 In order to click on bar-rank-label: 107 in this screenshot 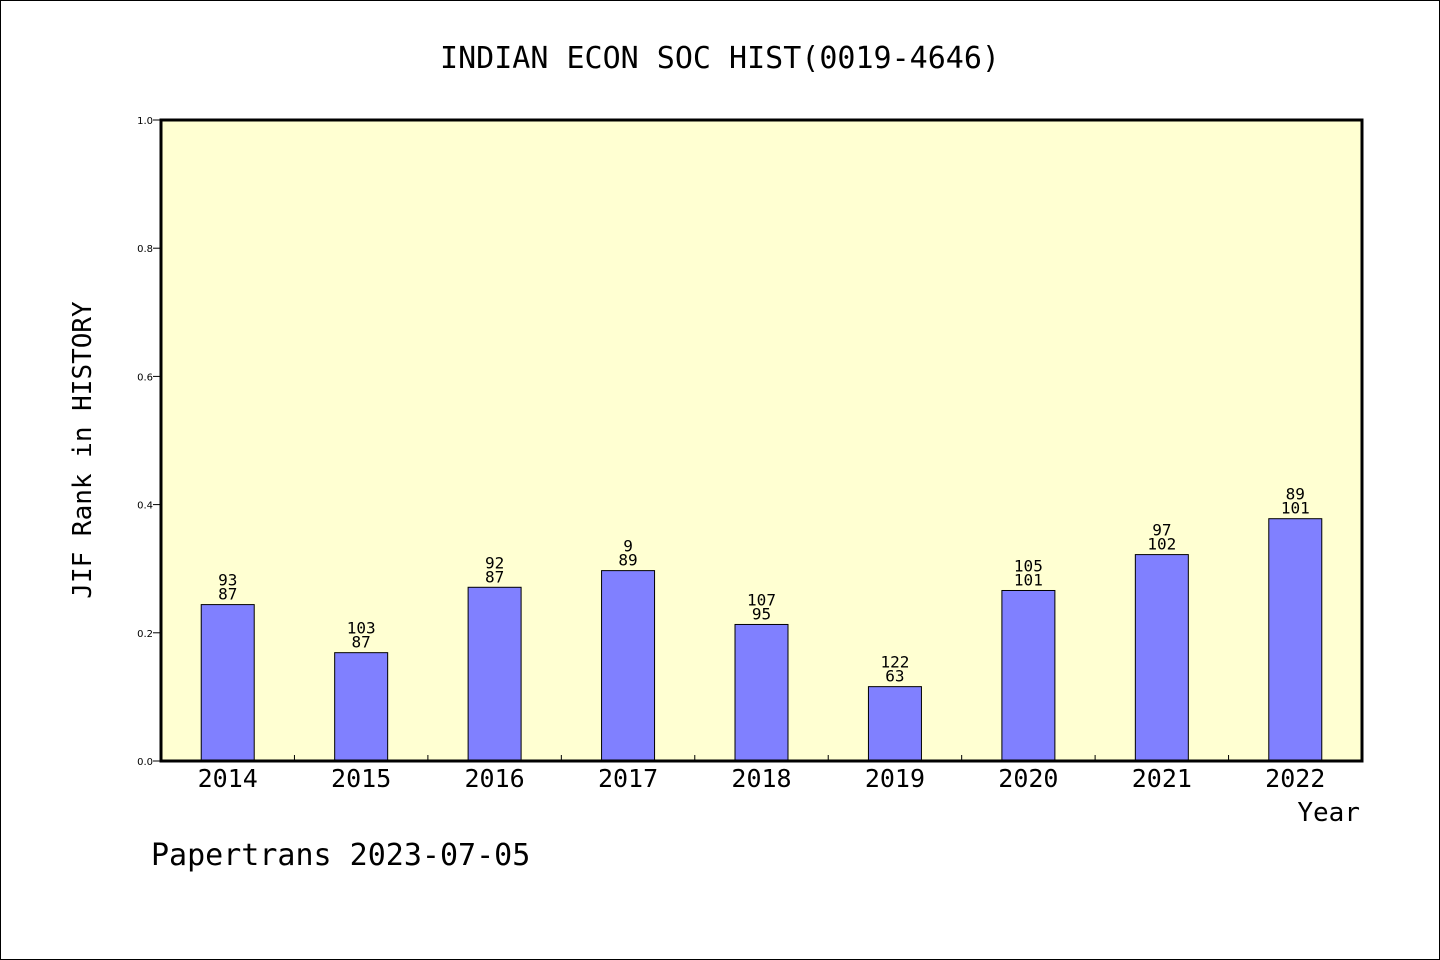, I will do `click(761, 599)`.